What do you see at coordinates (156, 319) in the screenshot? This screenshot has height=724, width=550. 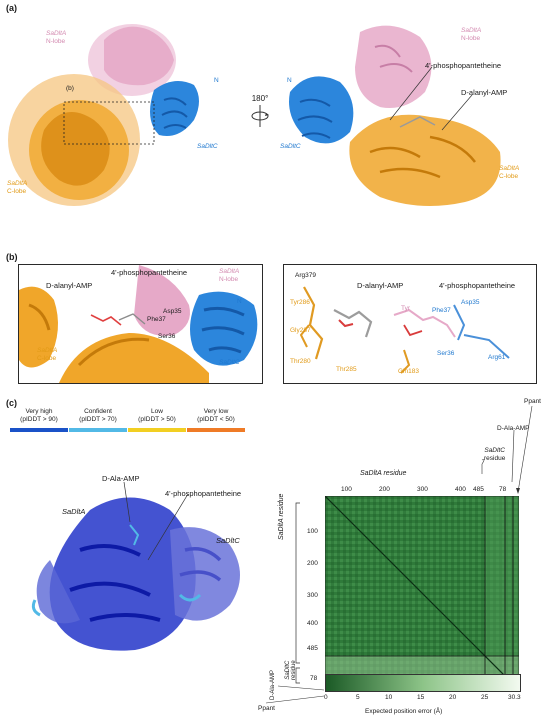 I see `b-left-res-phe37: Phe37` at bounding box center [156, 319].